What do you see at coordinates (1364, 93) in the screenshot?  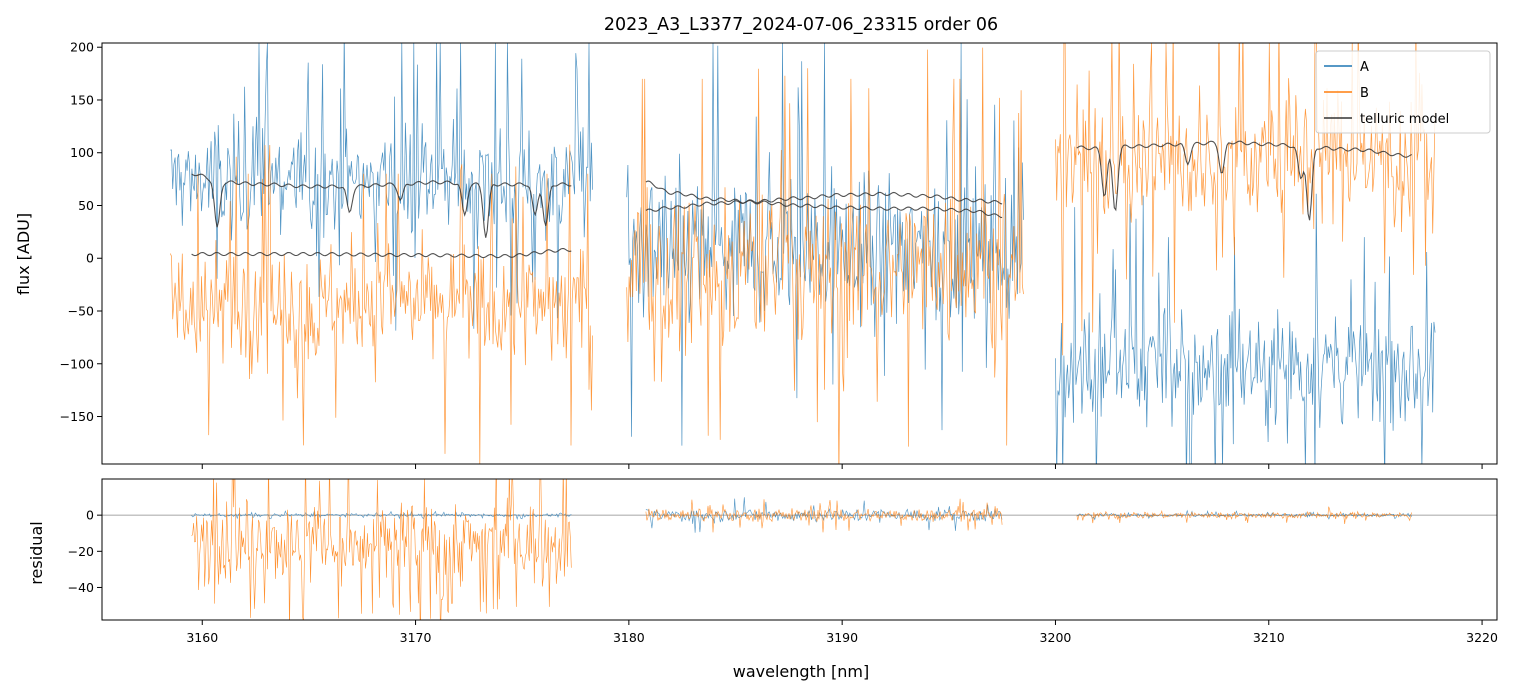 I see `legend-entry-label: B` at bounding box center [1364, 93].